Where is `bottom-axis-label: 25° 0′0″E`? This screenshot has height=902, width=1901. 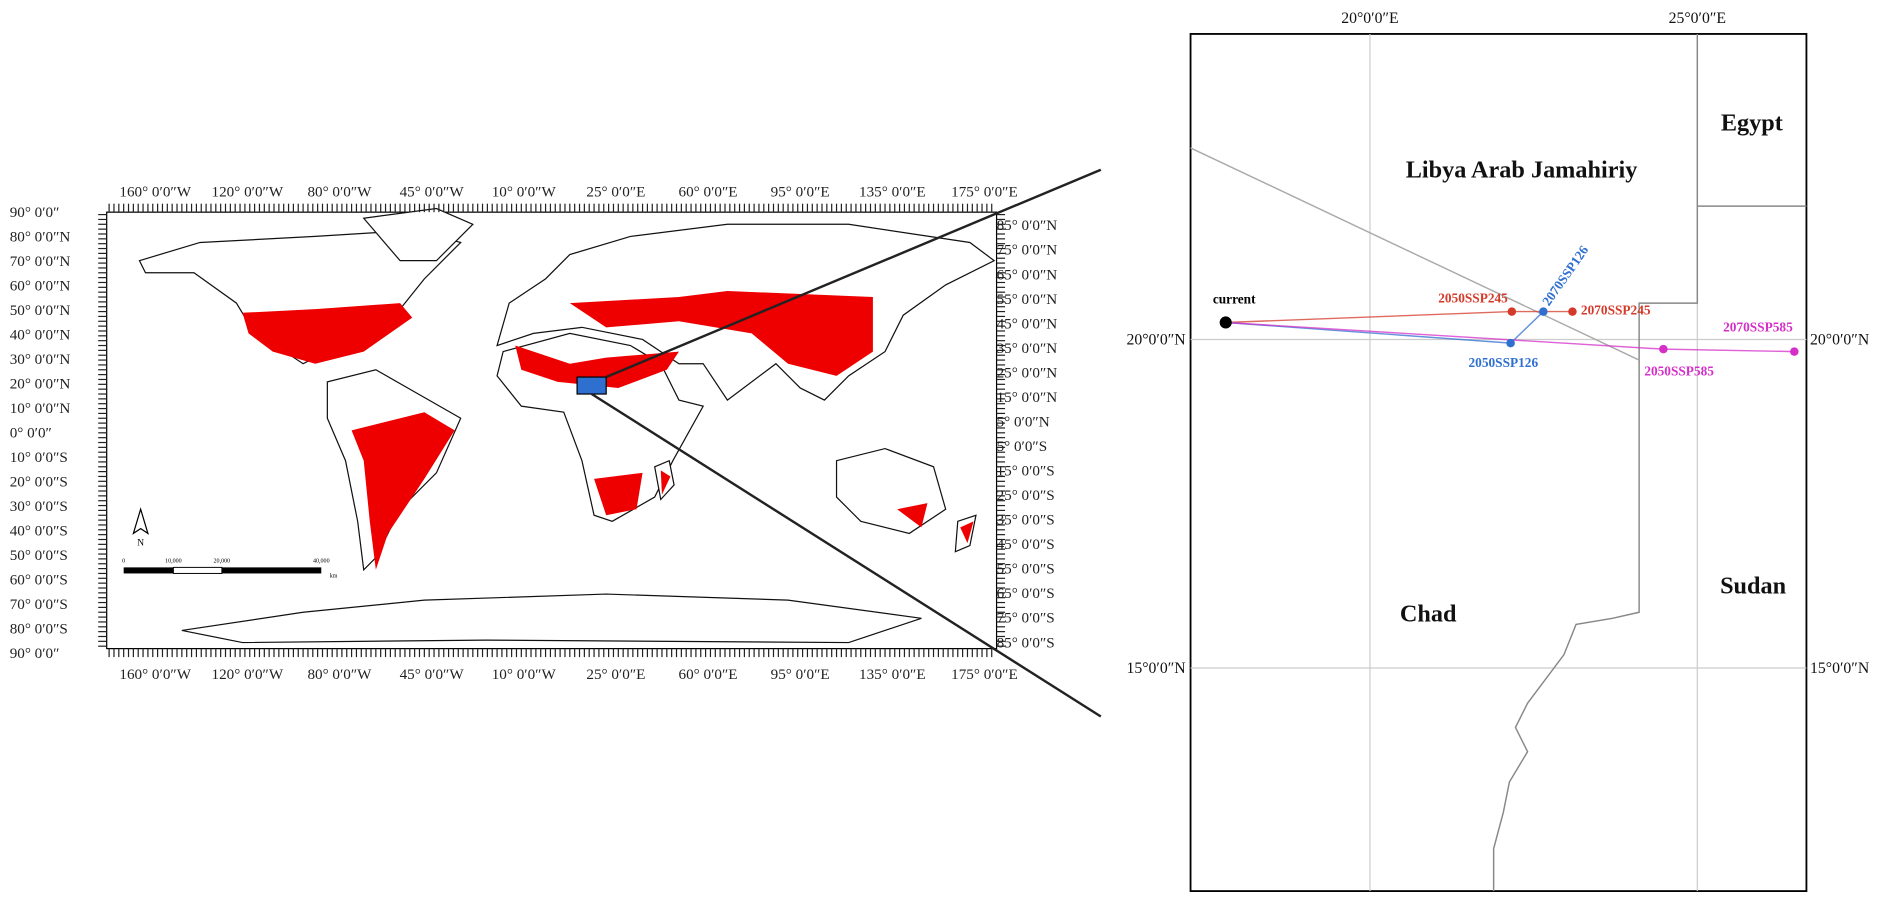 bottom-axis-label: 25° 0′0″E is located at coordinates (615, 674).